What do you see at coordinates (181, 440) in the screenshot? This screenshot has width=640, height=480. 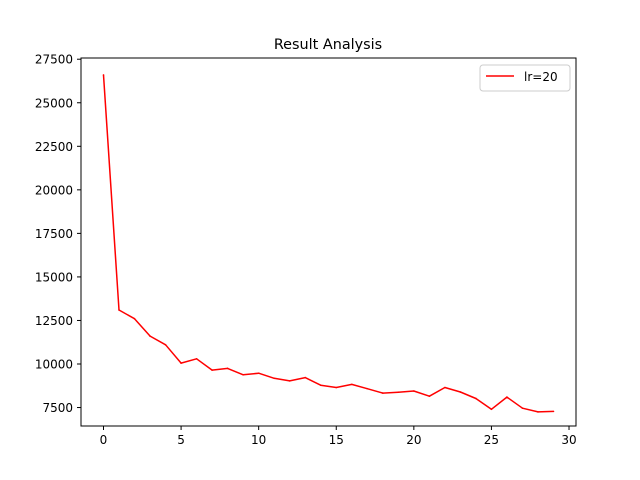 I see `x-tick-label: 5` at bounding box center [181, 440].